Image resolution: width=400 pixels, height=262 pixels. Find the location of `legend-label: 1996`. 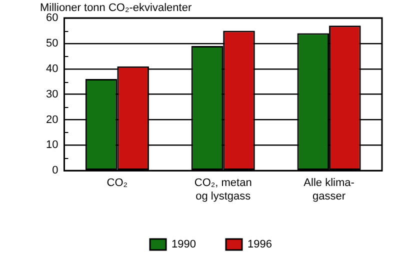

legend-label: 1996 is located at coordinates (260, 244).